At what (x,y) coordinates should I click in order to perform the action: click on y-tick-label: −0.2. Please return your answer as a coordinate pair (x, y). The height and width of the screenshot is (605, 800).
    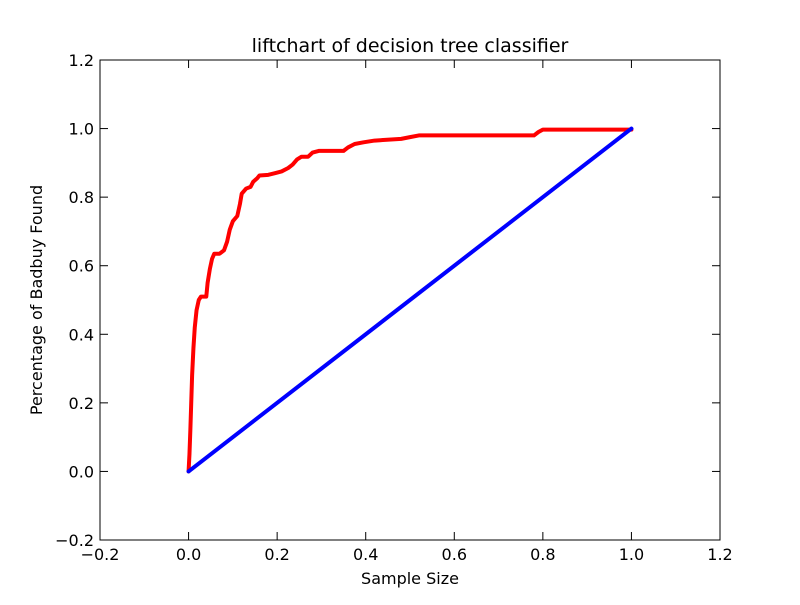
    Looking at the image, I should click on (74, 540).